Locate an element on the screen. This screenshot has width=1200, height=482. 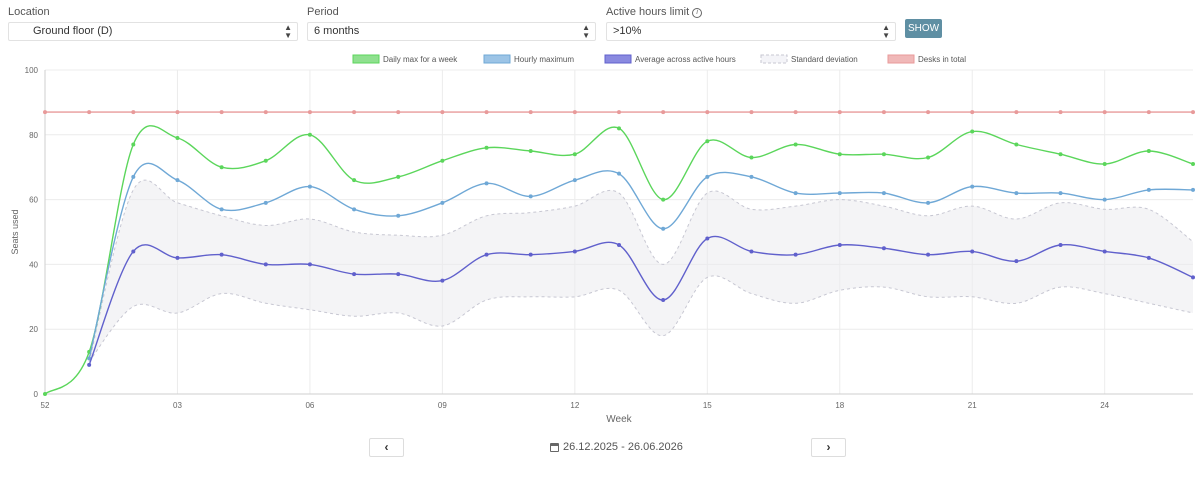
date-range-text: 26.12.2025 - 26.06.2026 is located at coordinates (623, 447).